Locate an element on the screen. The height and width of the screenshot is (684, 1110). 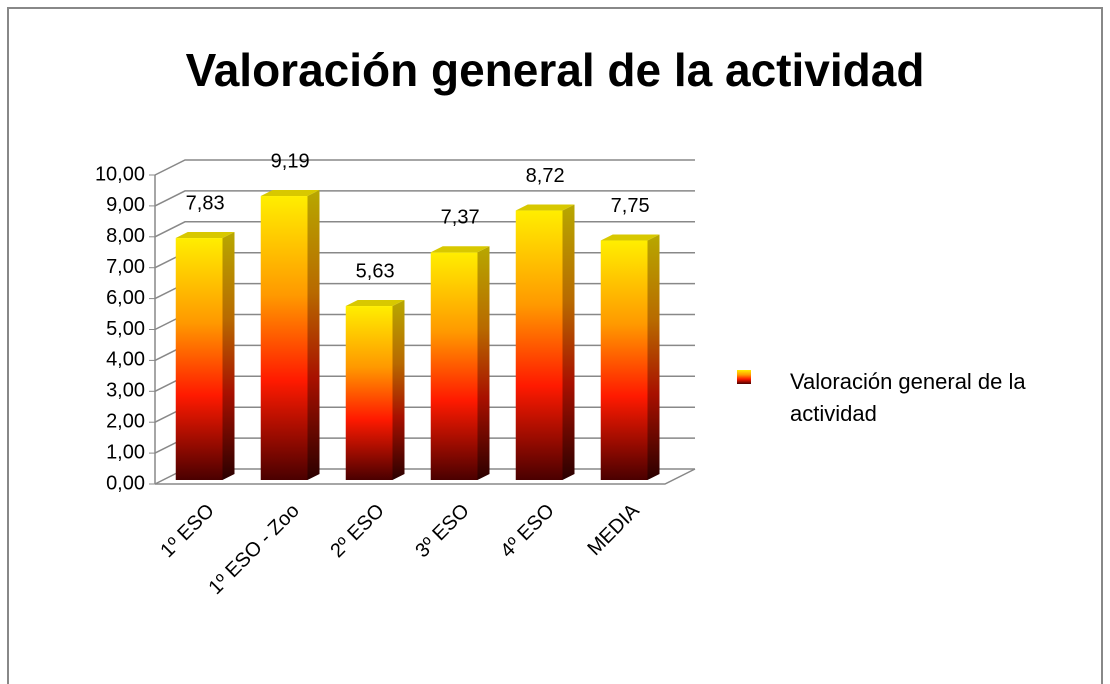
data-label: 5,63 is located at coordinates (375, 271).